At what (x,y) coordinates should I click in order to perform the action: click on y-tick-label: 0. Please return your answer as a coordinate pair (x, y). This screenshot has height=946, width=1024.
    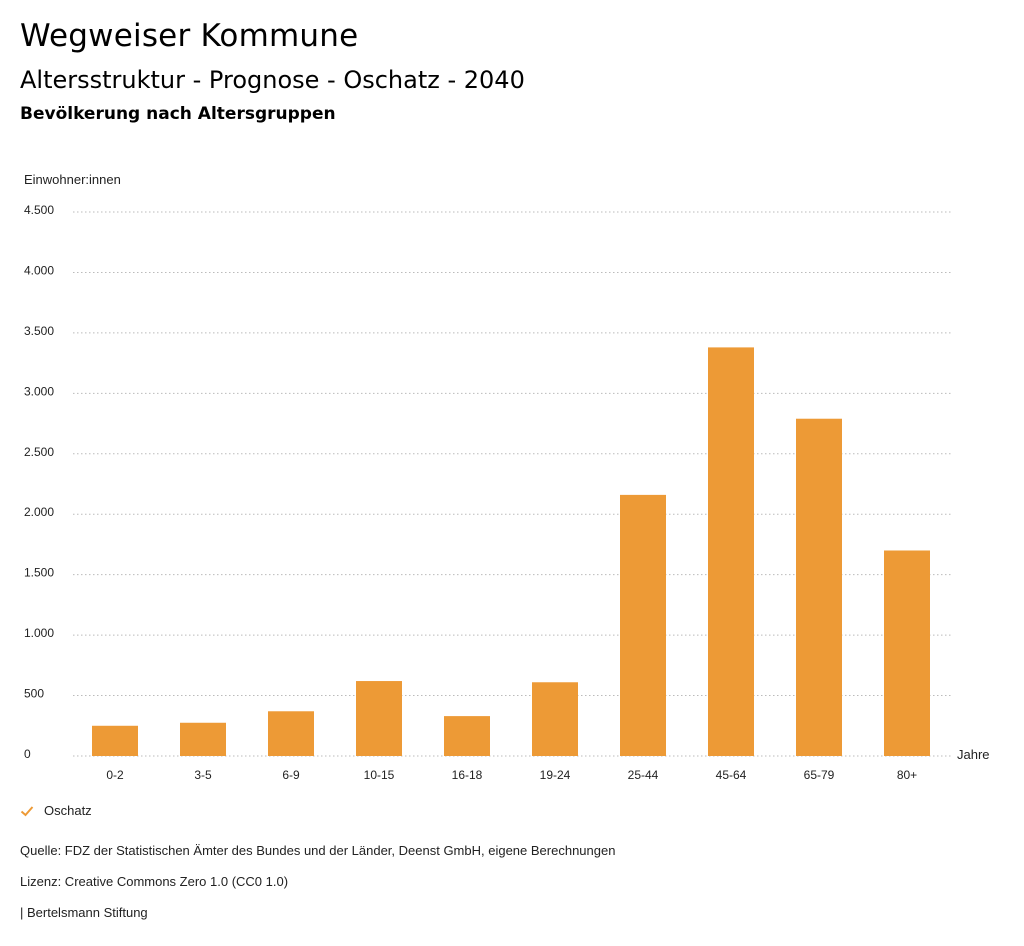
    Looking at the image, I should click on (27, 754).